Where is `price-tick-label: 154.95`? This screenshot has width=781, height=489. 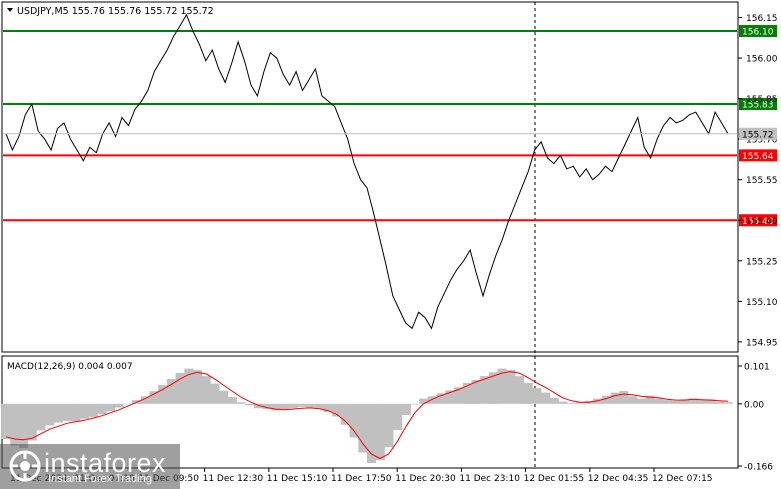
price-tick-label: 154.95 is located at coordinates (762, 343).